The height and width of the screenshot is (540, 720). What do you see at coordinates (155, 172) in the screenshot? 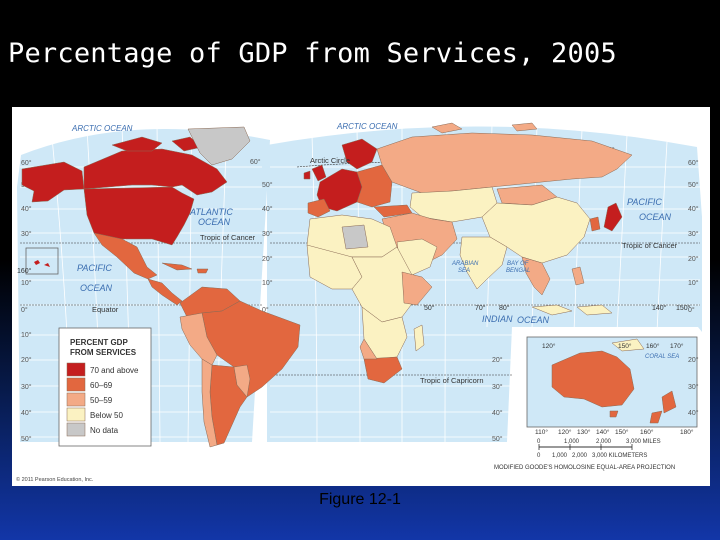
I see `country-canada` at bounding box center [155, 172].